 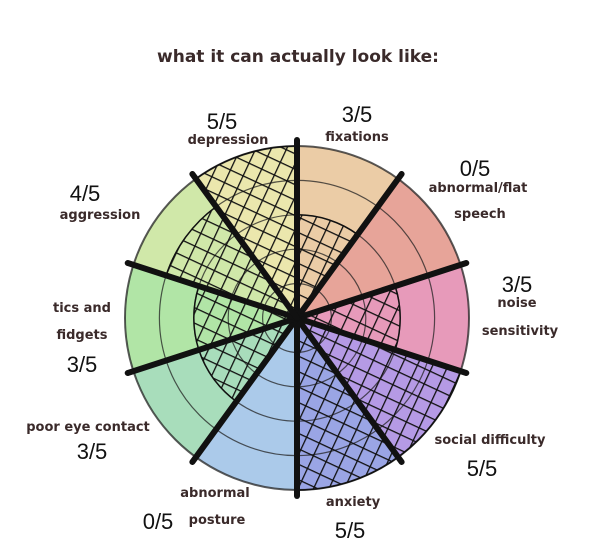 What do you see at coordinates (81, 335) in the screenshot?
I see `category-label: fidgets` at bounding box center [81, 335].